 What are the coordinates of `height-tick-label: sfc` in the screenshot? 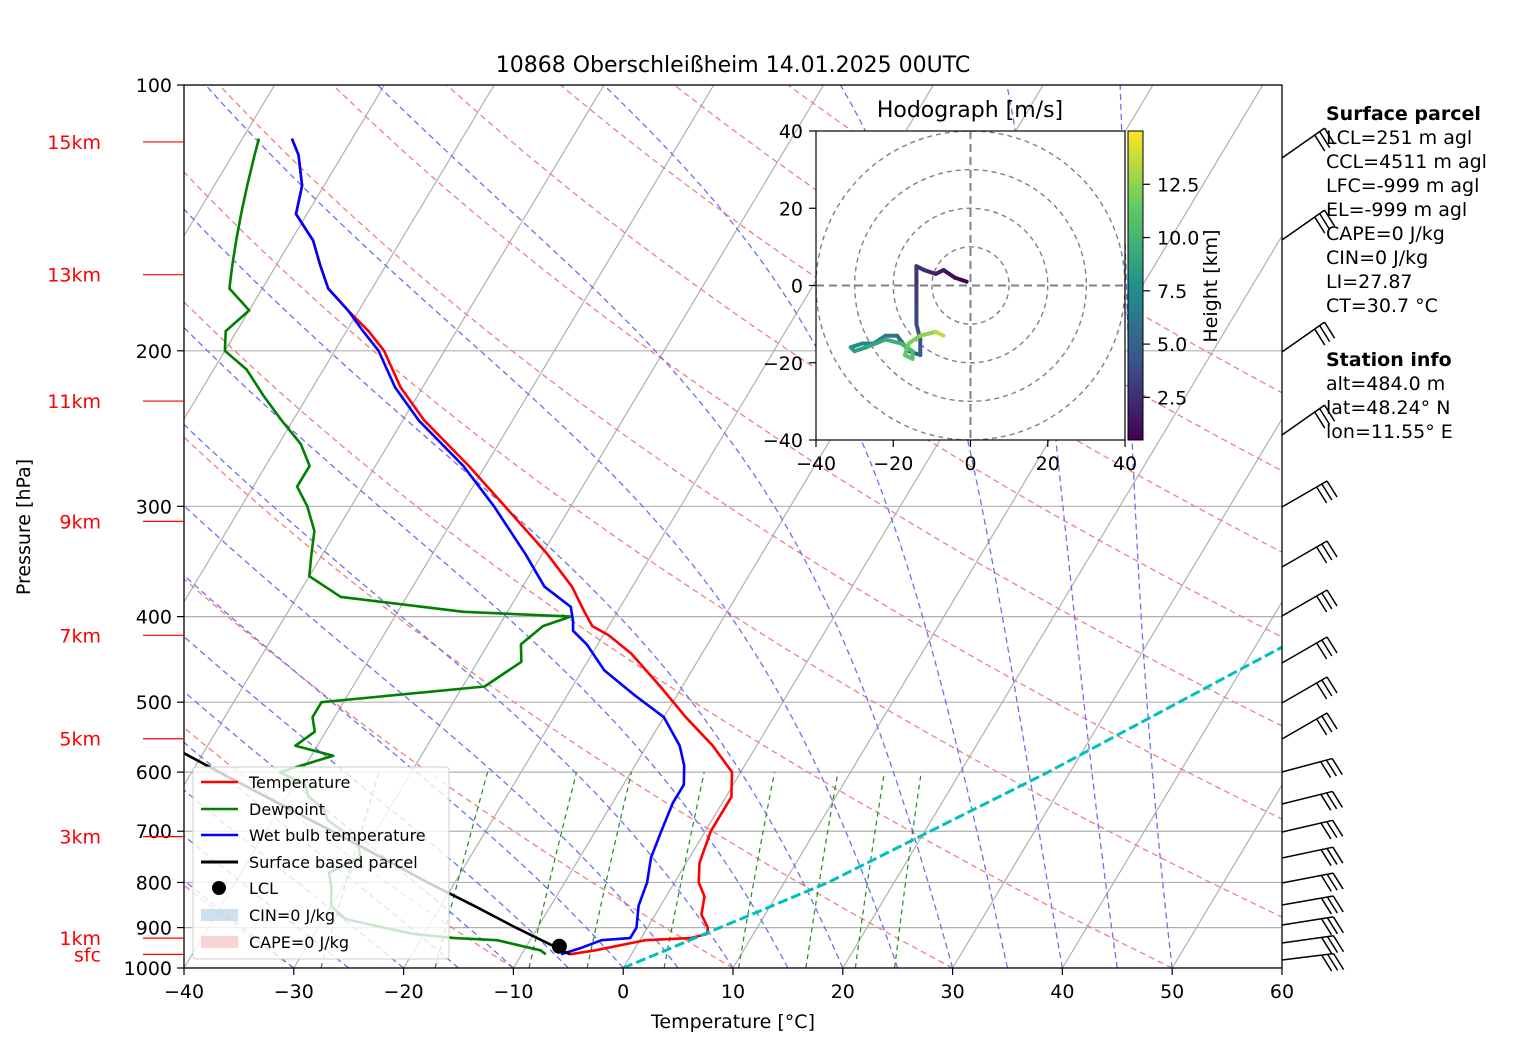 It's located at (87, 955).